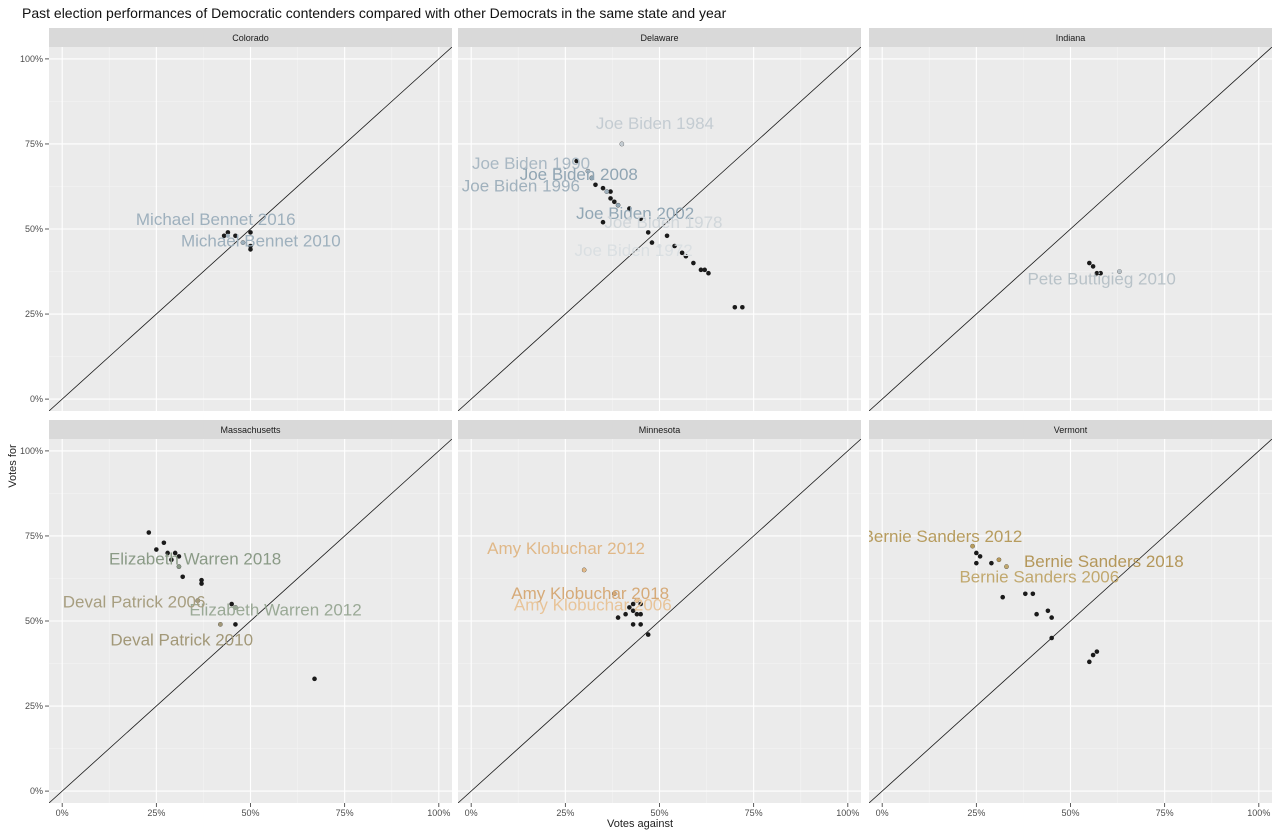 The image size is (1280, 836). I want to click on strip-massachusetts, so click(250, 429).